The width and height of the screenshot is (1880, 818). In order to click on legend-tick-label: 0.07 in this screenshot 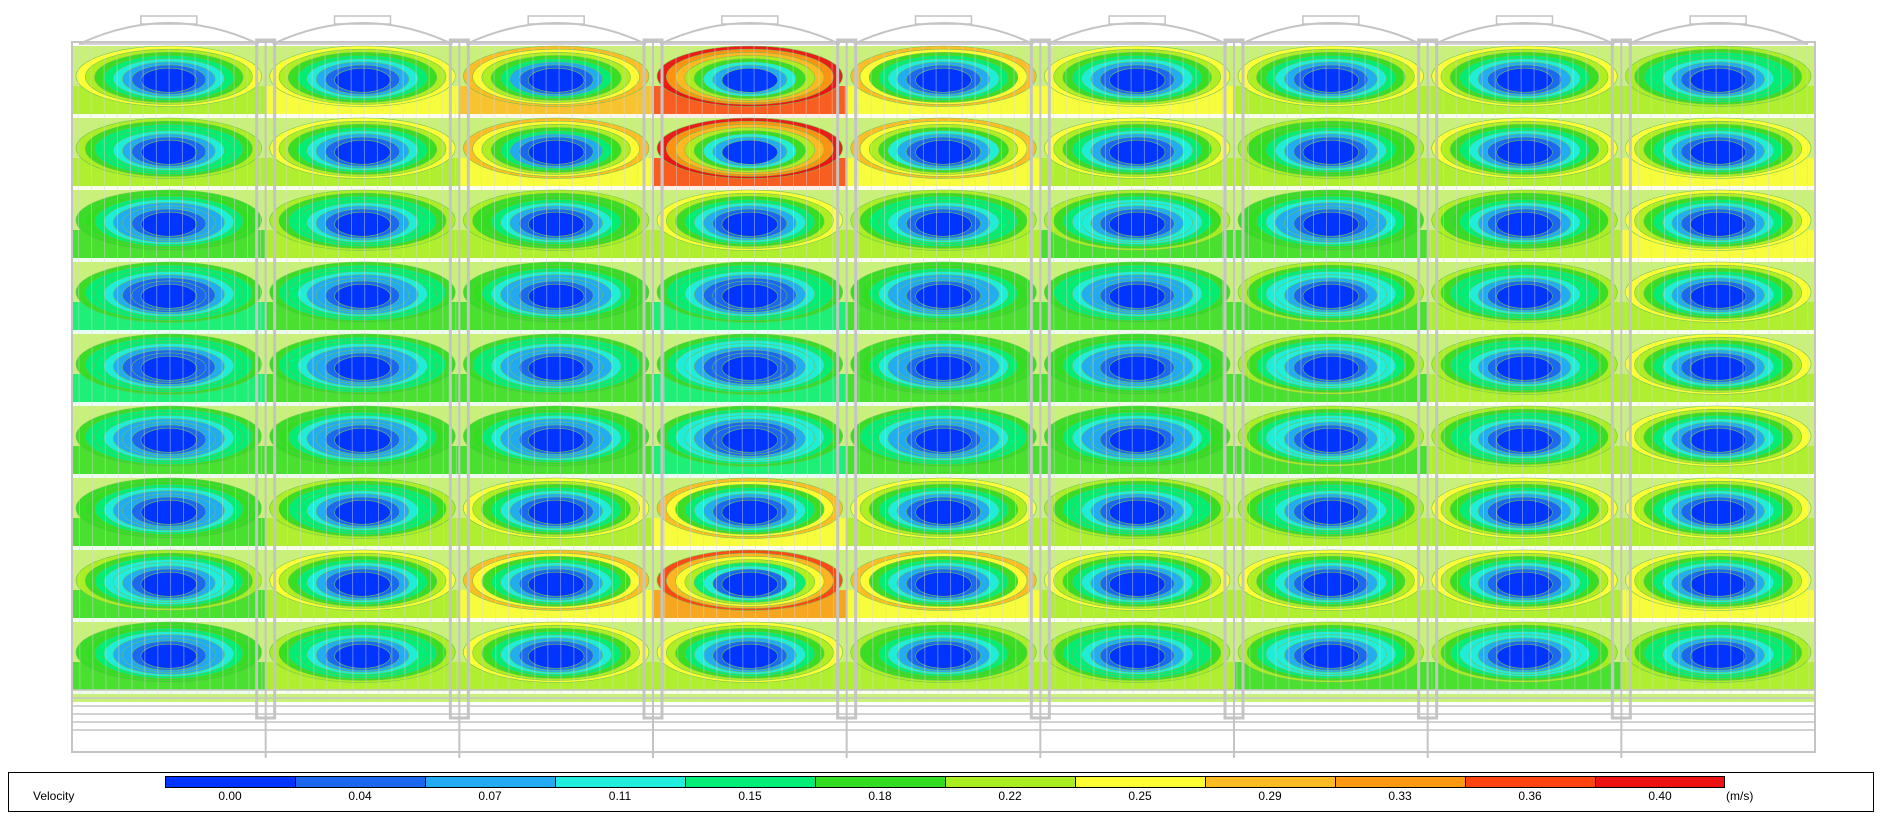, I will do `click(490, 796)`.